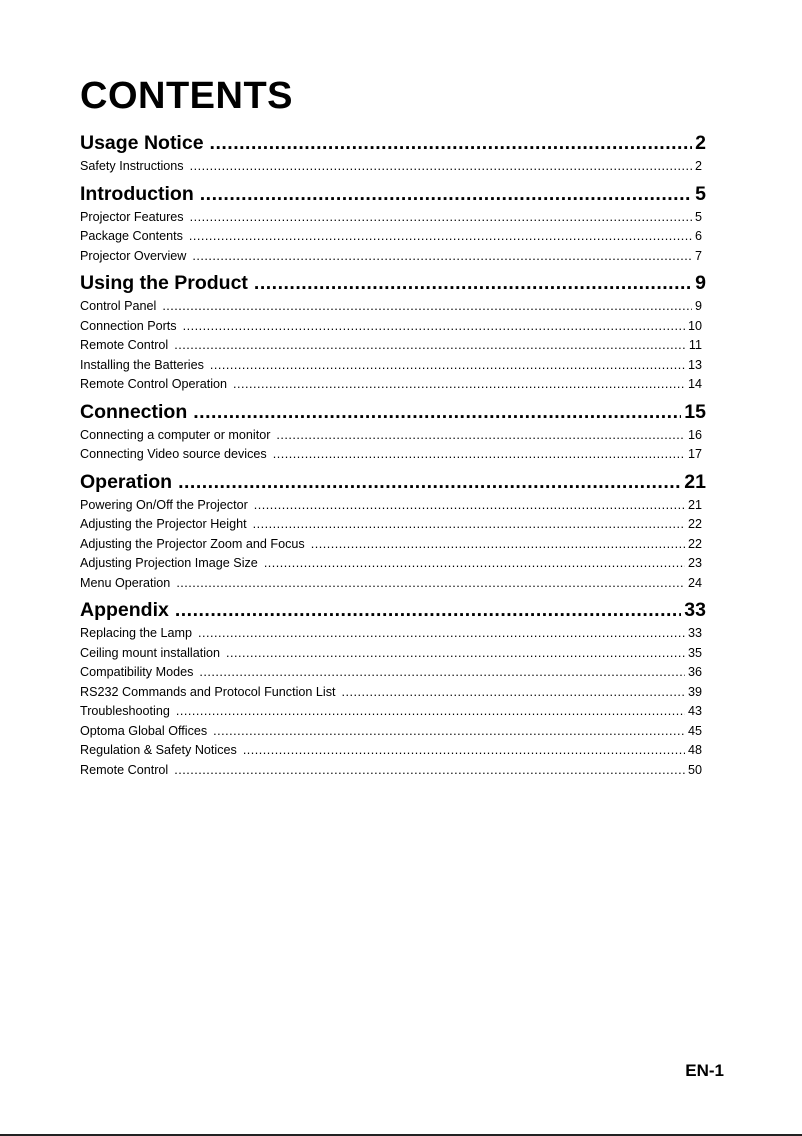 The width and height of the screenshot is (802, 1136). I want to click on toc-item: Projector Overview 7, so click(391, 257).